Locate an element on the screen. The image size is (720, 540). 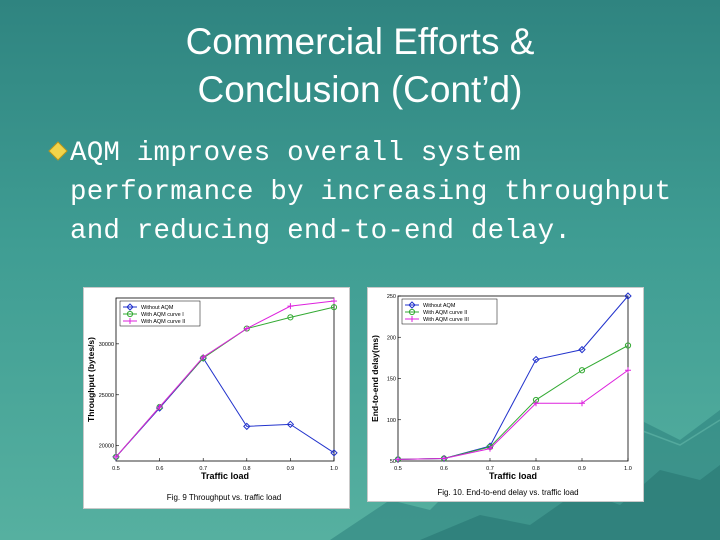
y-axis-label: Throughput (bytes/s) is located at coordinates (91, 379).